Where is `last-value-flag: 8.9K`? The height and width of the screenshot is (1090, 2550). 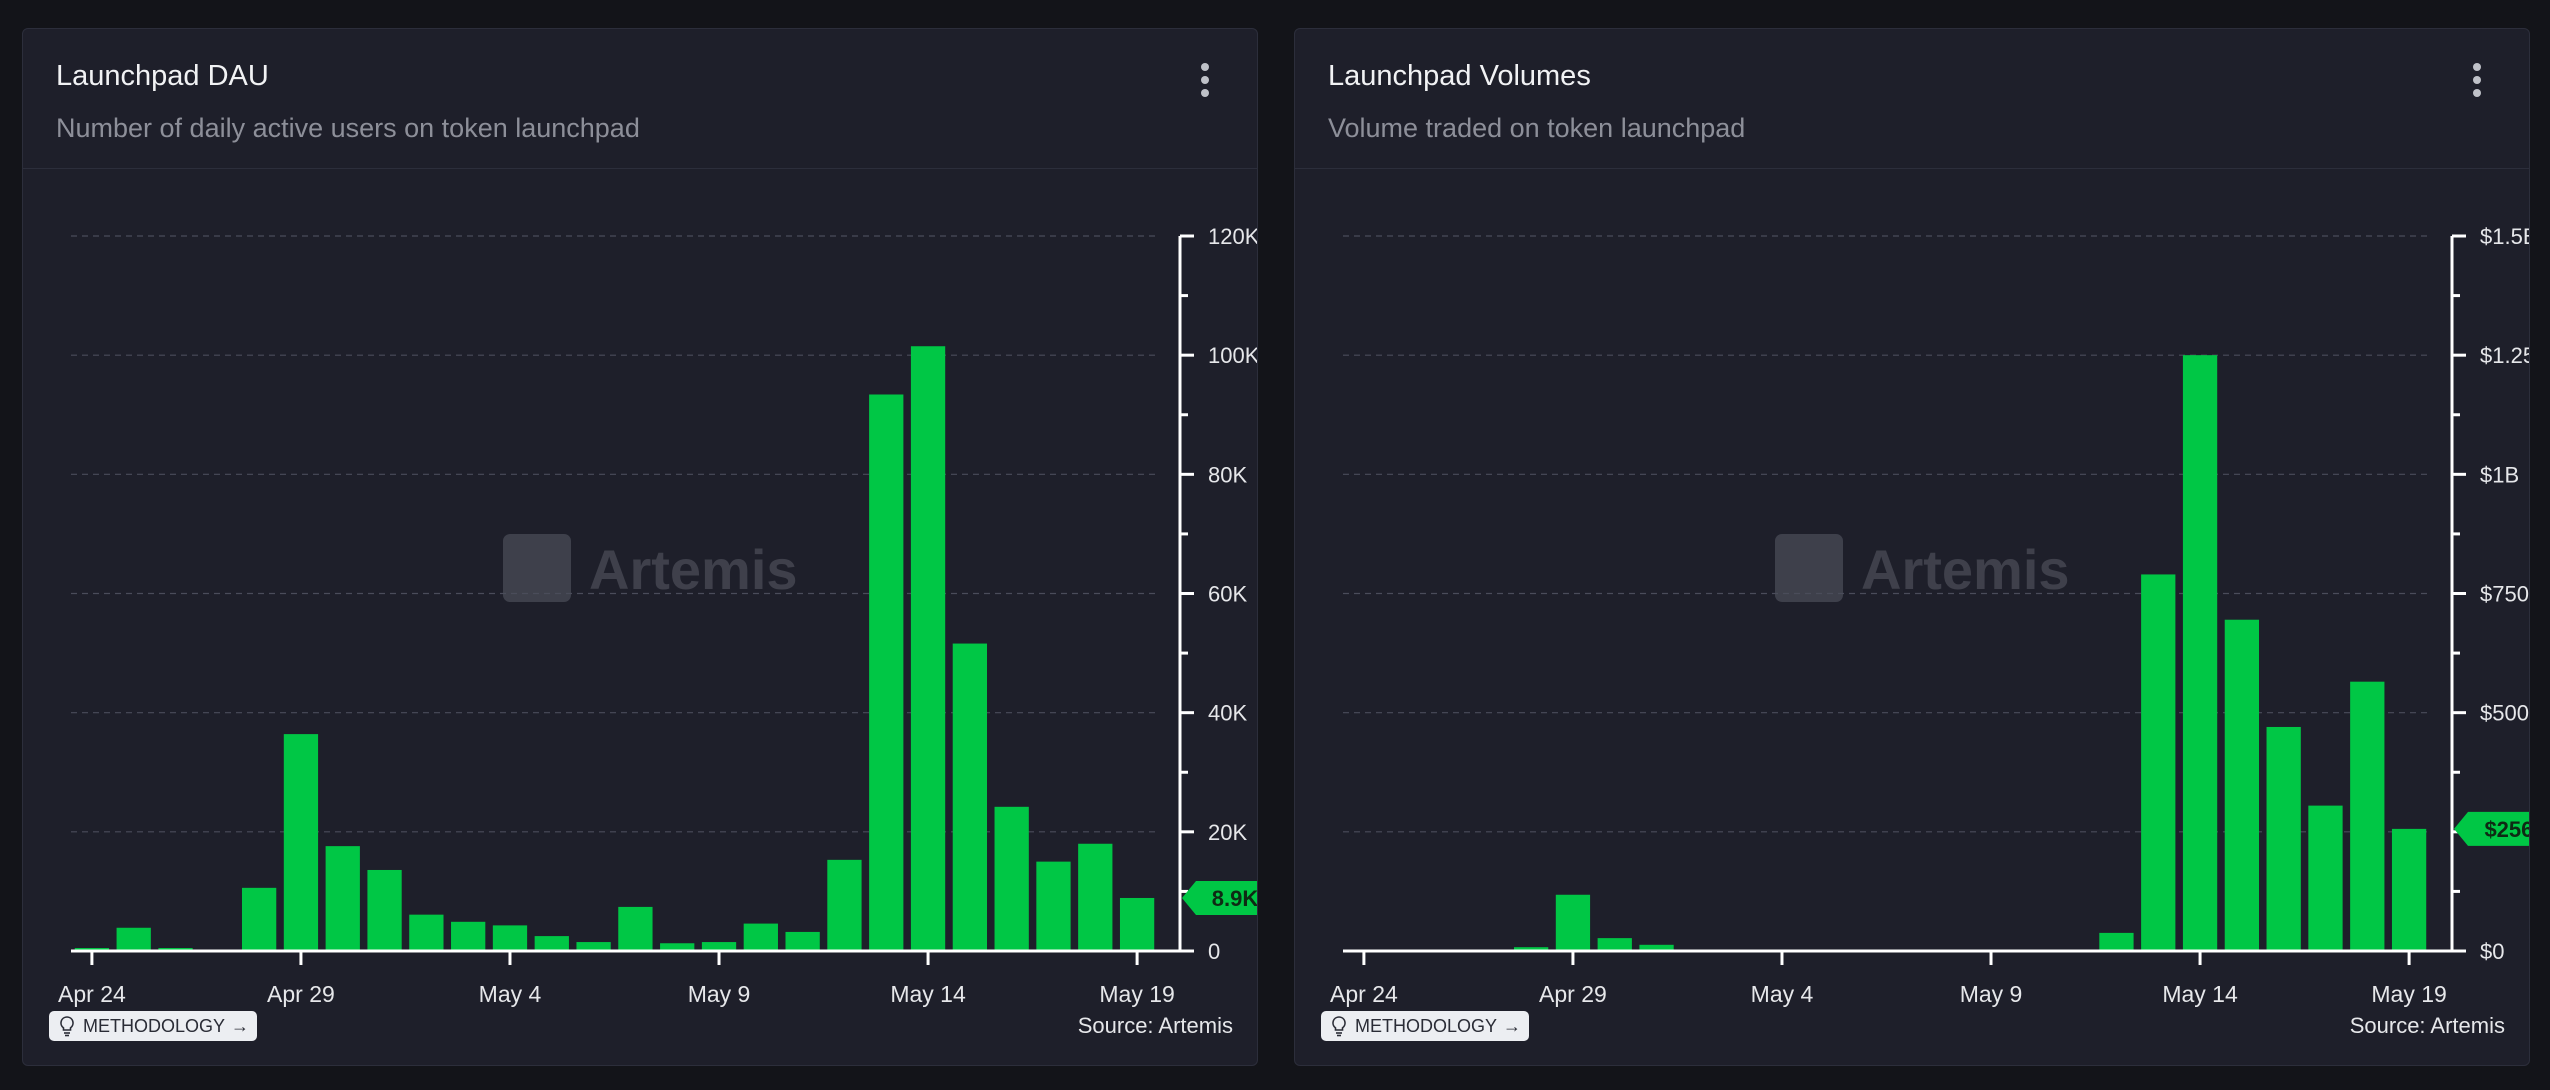 last-value-flag: 8.9K is located at coordinates (1220, 897).